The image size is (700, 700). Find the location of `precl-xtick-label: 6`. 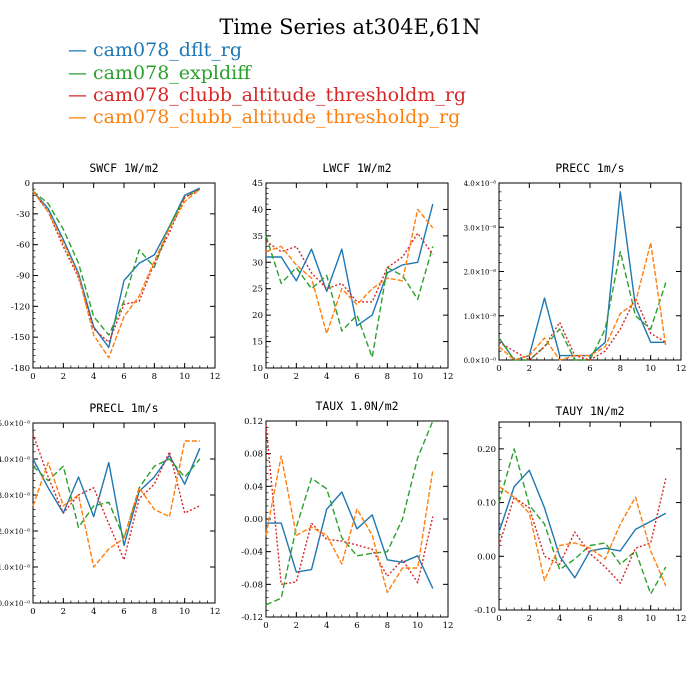

precl-xtick-label: 6 is located at coordinates (123, 612).